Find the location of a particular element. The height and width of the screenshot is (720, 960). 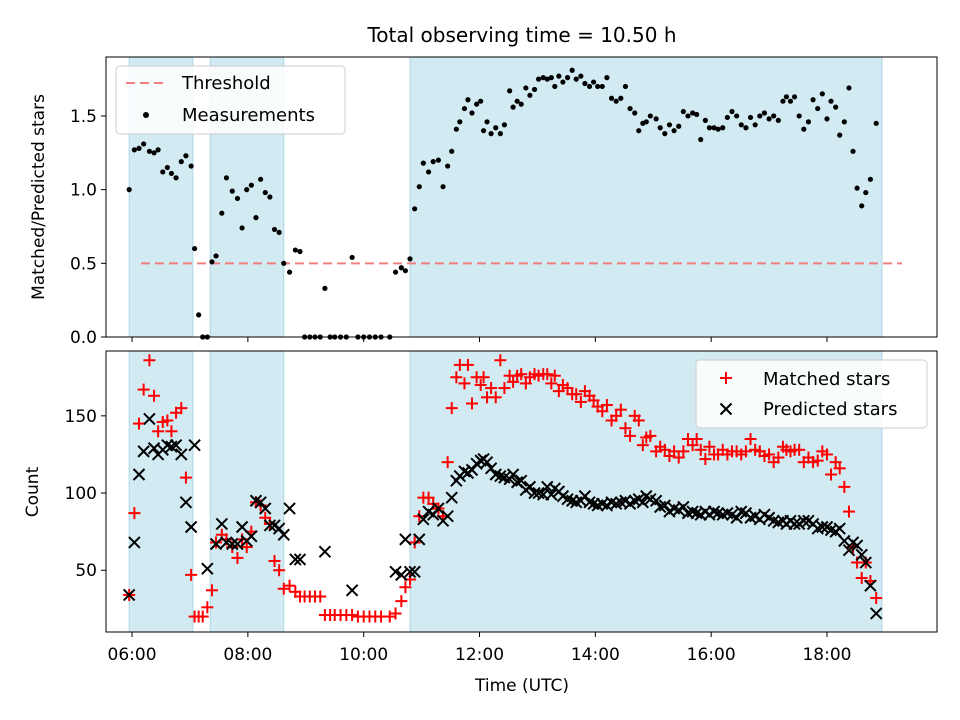

bottom-x-axis-label: Time (UTC) is located at coordinates (521, 686).